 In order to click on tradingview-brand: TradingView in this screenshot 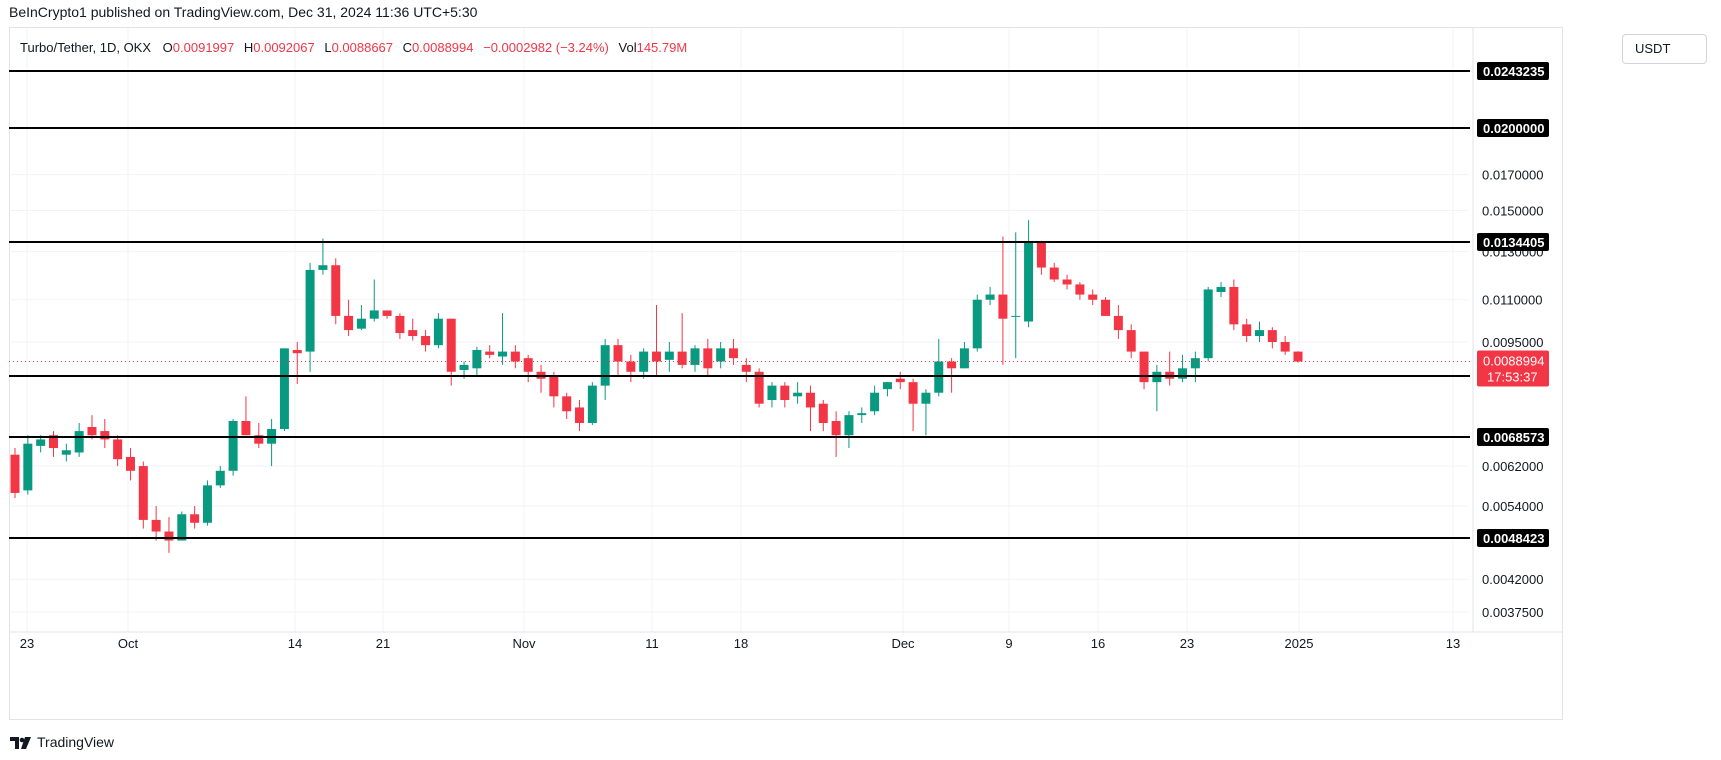, I will do `click(62, 742)`.